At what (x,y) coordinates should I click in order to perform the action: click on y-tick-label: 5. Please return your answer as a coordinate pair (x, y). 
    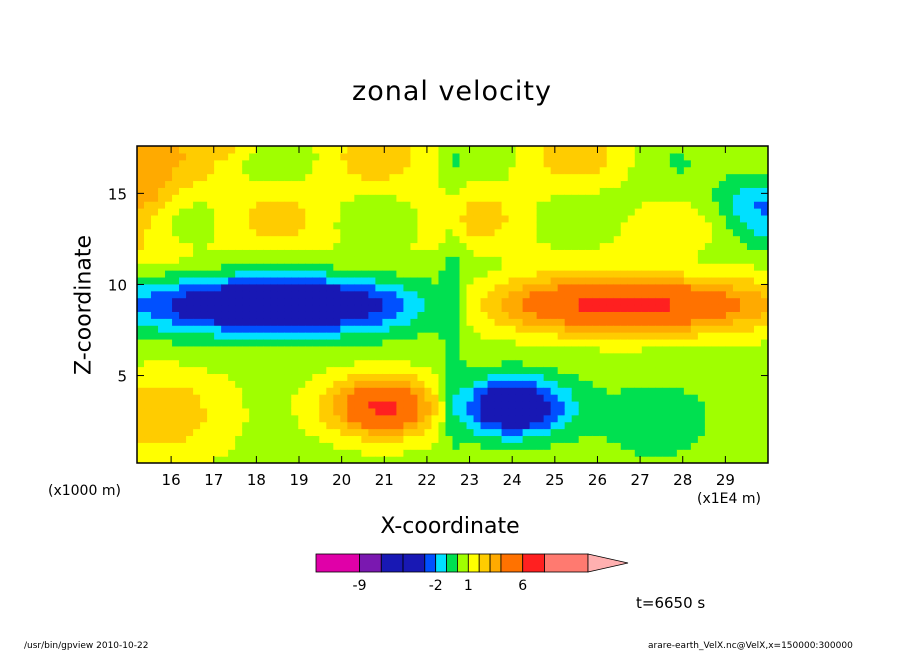
    Looking at the image, I should click on (122, 377).